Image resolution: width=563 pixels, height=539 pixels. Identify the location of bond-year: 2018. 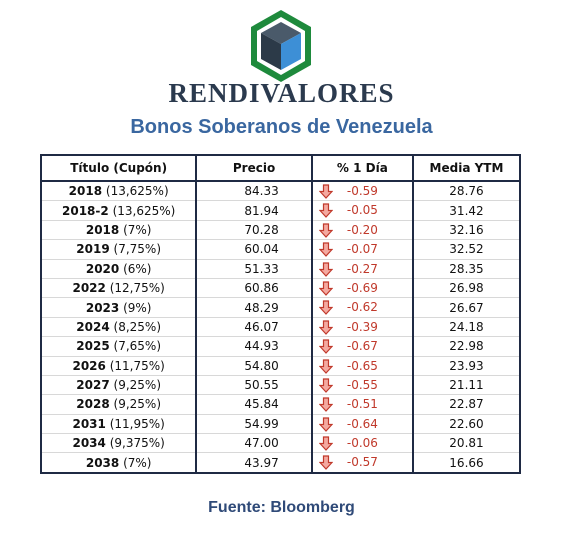
(85, 191).